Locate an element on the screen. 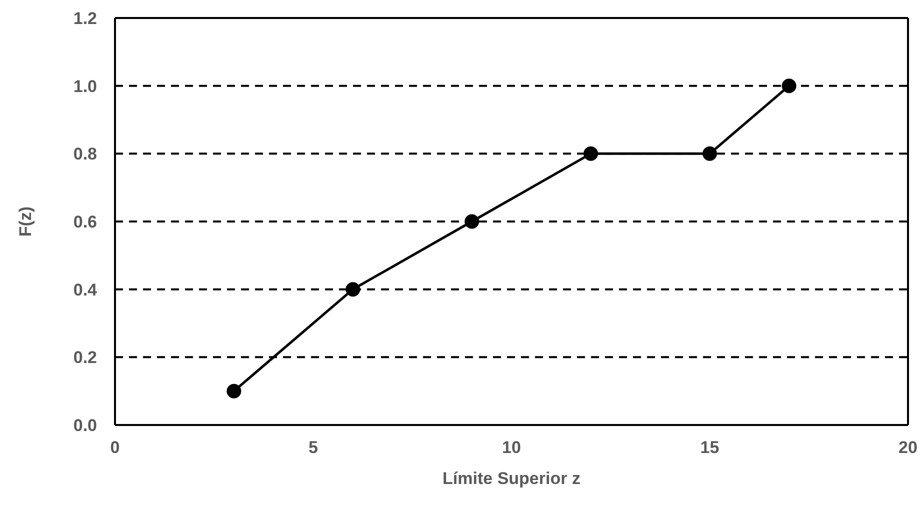  y-tick-label: 1.0 is located at coordinates (85, 86).